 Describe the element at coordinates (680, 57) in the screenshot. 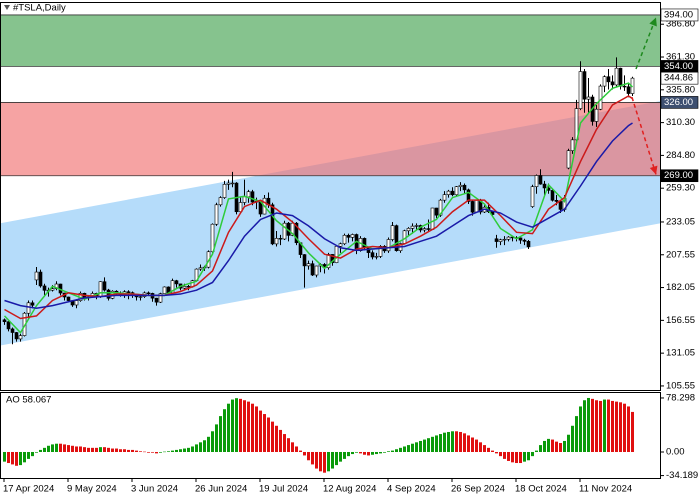

I see `y-tick-label: 361.30` at that location.